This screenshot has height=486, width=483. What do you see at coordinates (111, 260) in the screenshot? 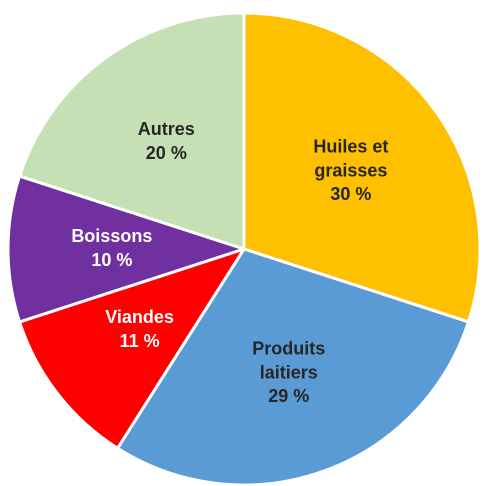
I see `slice-value-label: 10 %` at bounding box center [111, 260].